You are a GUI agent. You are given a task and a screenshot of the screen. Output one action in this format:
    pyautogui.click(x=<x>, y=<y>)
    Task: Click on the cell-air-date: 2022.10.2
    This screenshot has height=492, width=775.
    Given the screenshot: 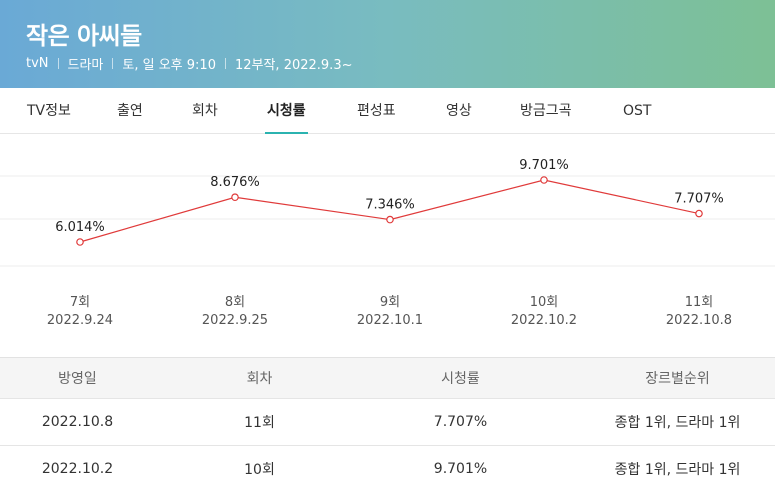 What is the action you would take?
    pyautogui.click(x=77, y=469)
    